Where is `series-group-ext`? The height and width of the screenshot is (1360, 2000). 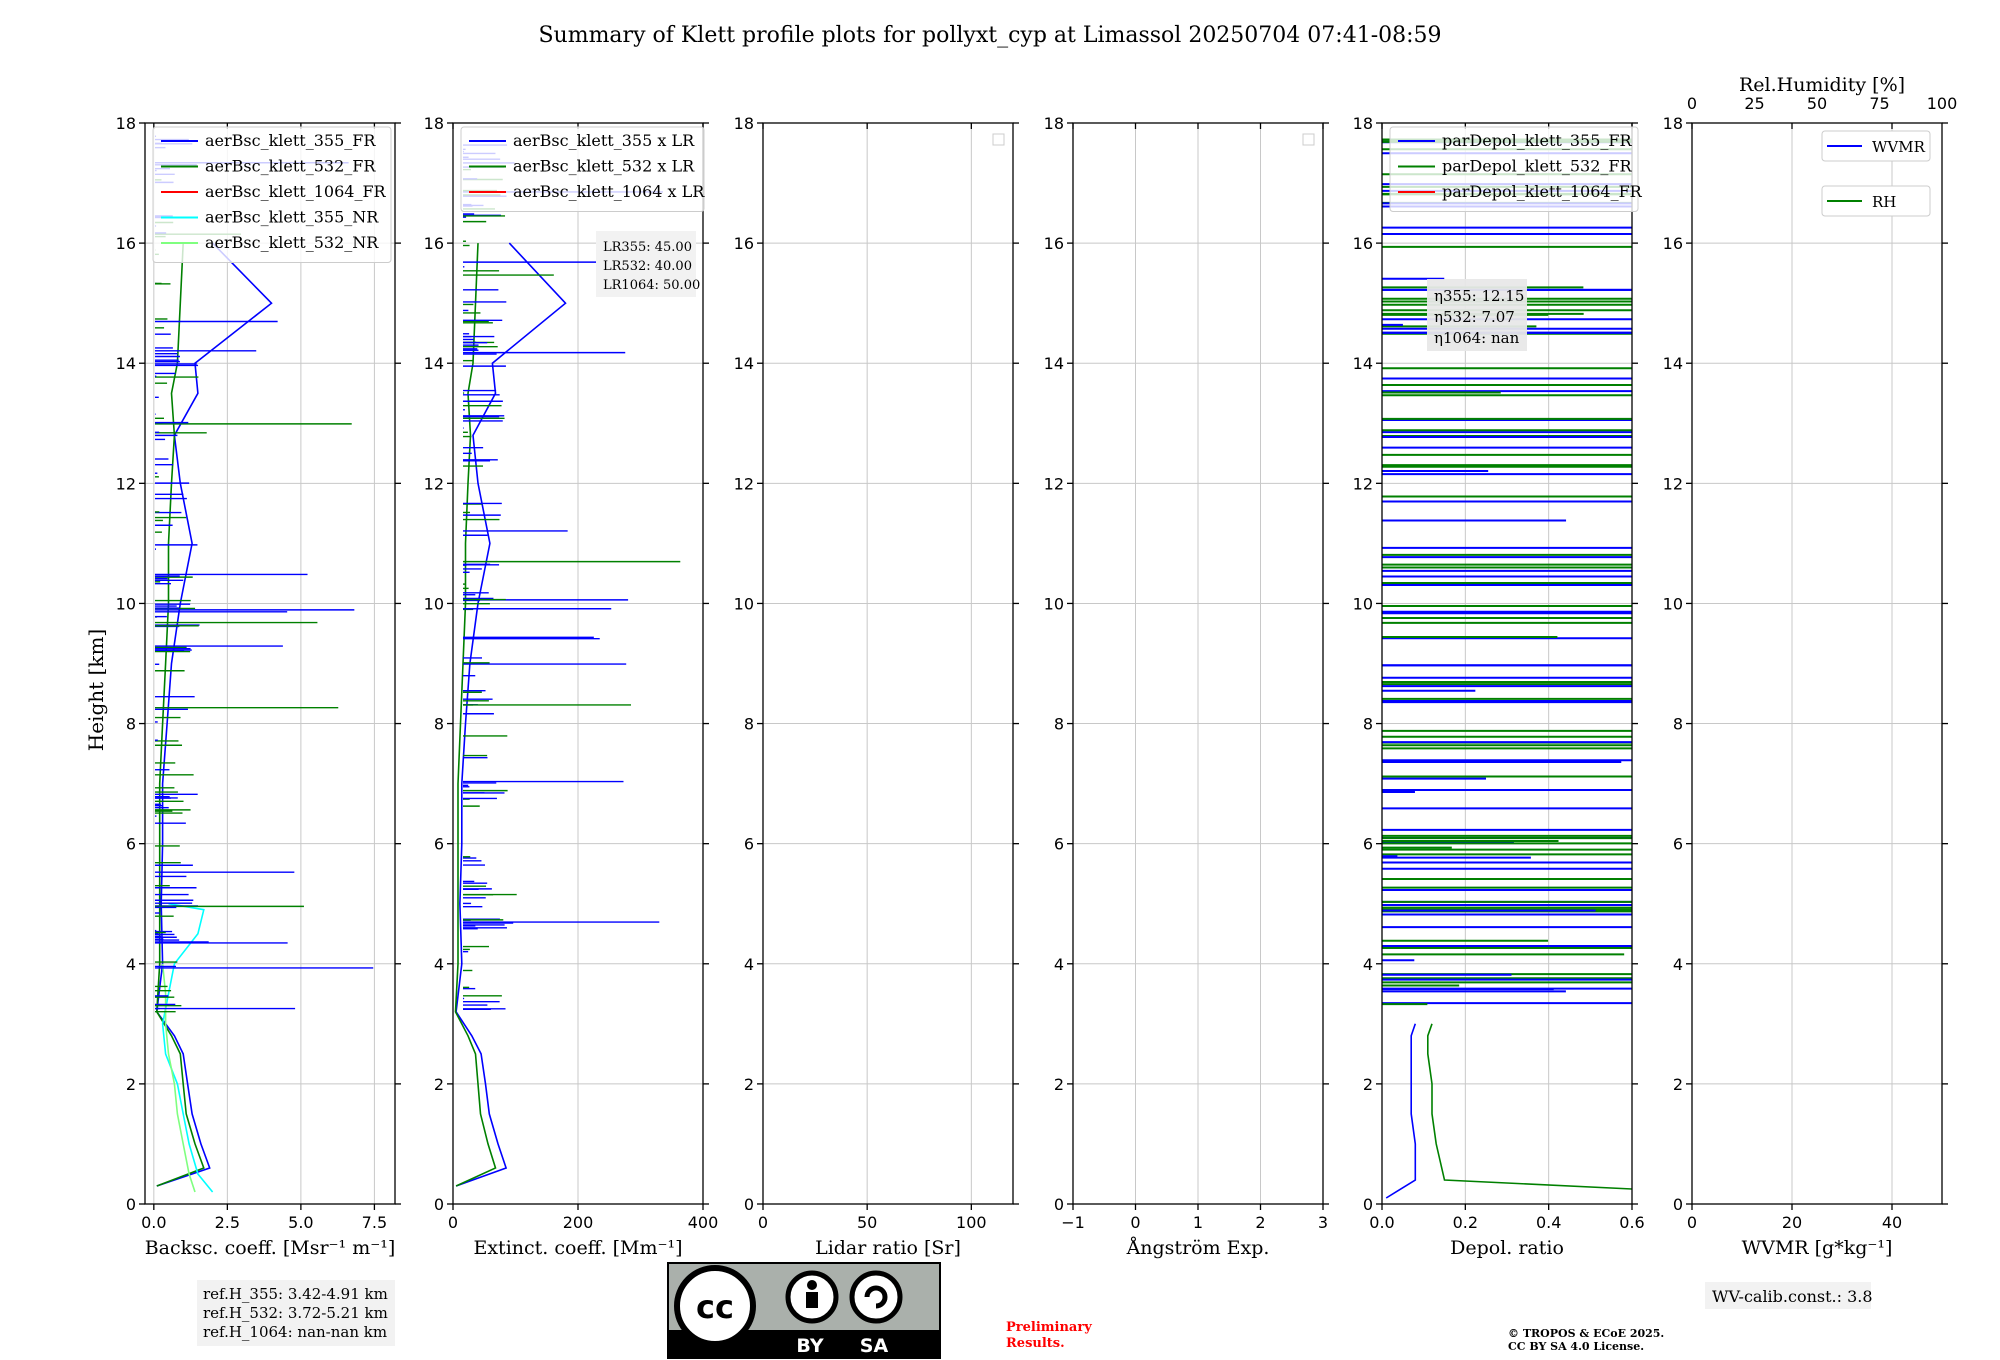
series-group-ext is located at coordinates (567, 665).